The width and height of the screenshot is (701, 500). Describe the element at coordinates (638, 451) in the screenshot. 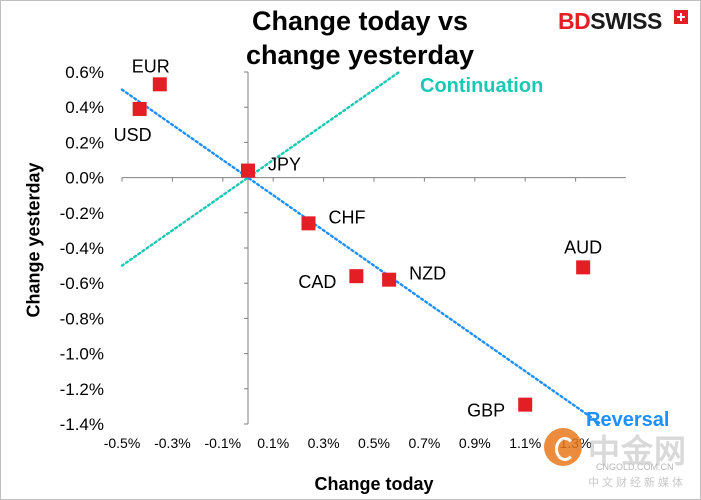

I see `watermark-text: 中金网` at that location.